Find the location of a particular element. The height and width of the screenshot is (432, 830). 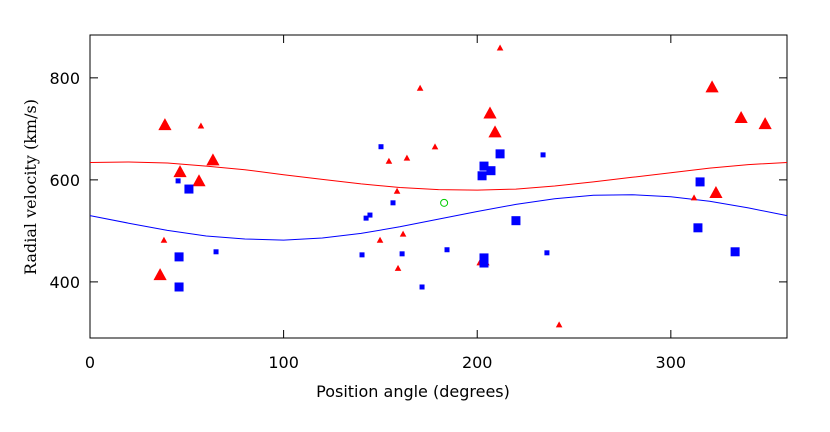

y-axis-label: Radial velocity (km/s) is located at coordinates (30, 187).